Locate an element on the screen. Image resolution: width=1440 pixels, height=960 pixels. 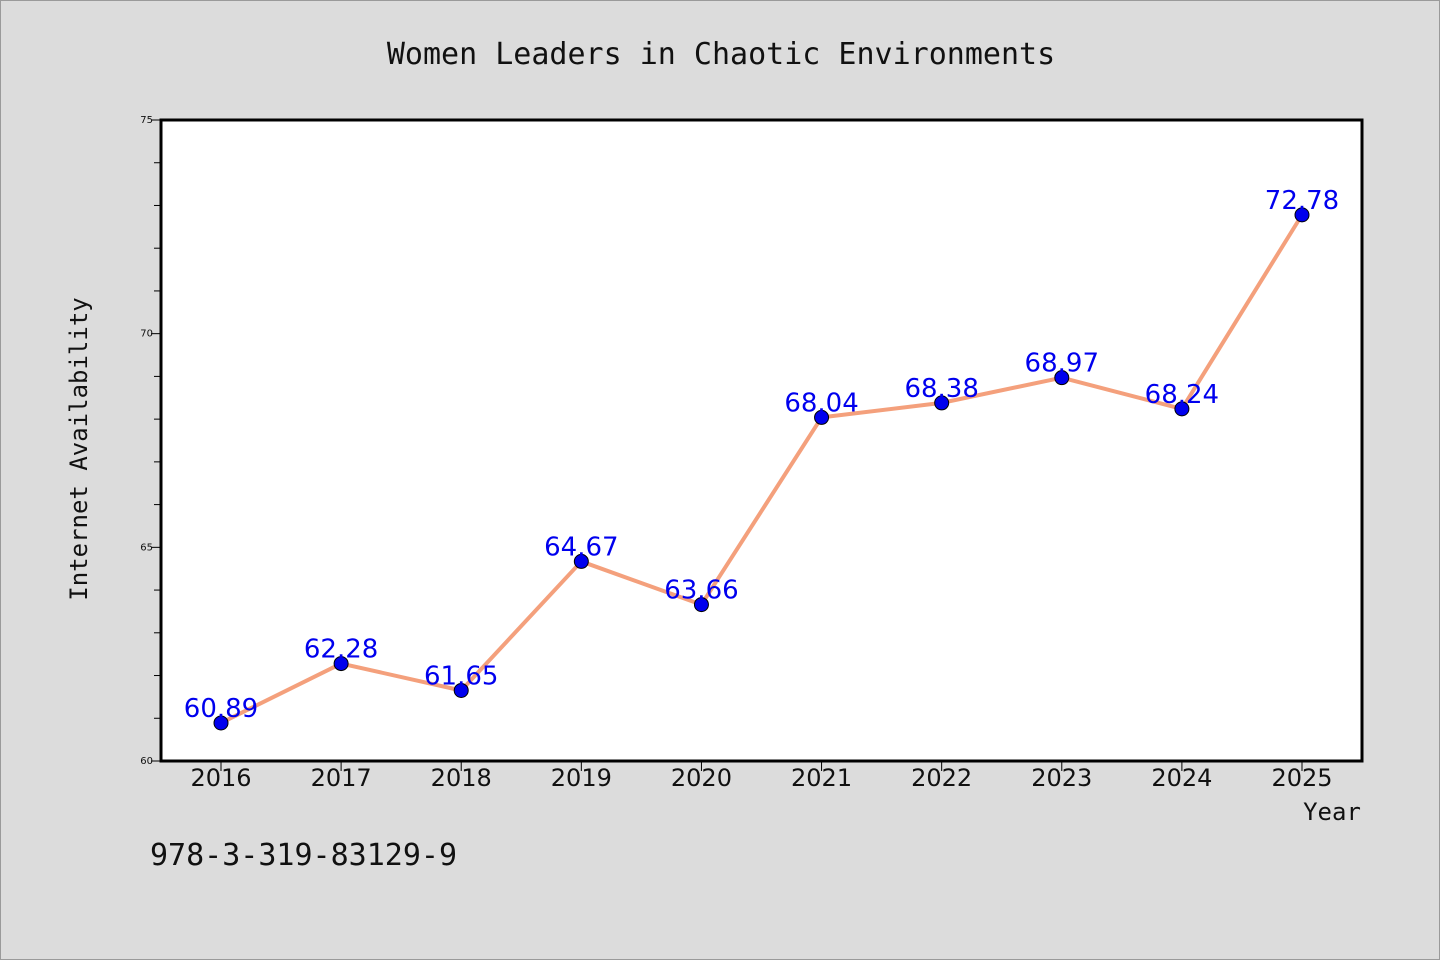
data-label: 68.97 is located at coordinates (1062, 364).